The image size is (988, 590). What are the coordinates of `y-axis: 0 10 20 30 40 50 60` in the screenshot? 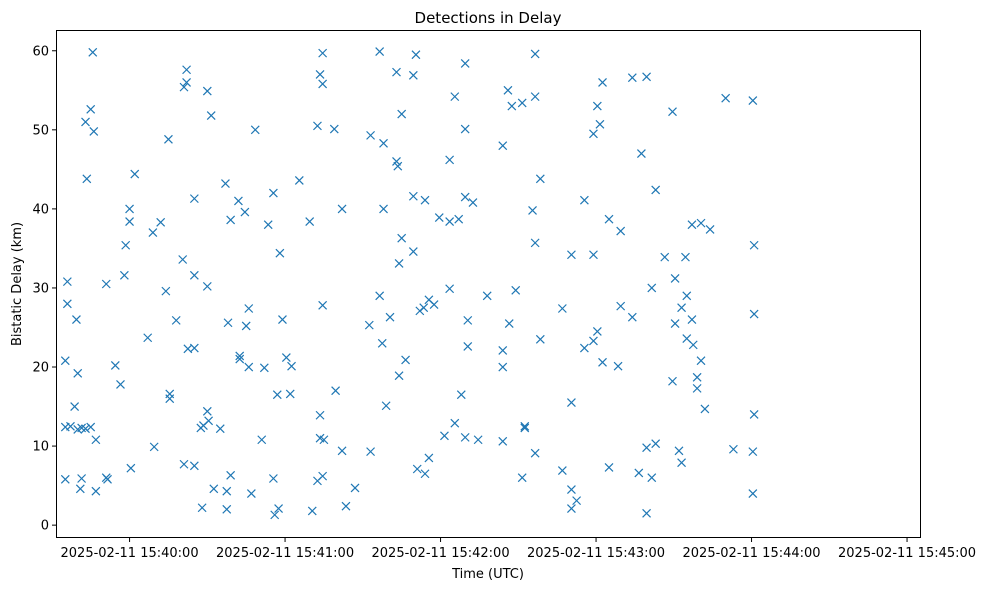 It's located at (44, 289).